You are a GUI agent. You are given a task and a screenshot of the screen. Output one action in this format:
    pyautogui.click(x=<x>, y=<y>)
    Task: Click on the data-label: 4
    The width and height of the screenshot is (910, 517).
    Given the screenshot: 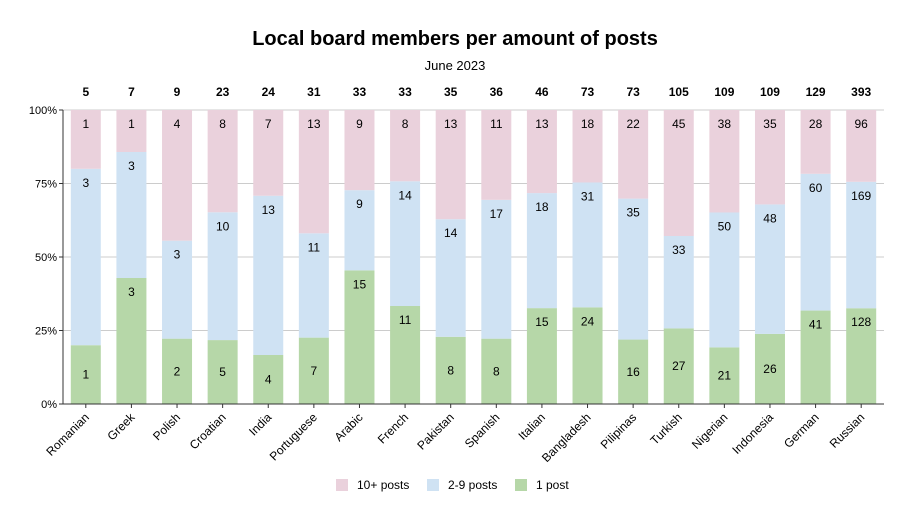 What is the action you would take?
    pyautogui.click(x=268, y=380)
    